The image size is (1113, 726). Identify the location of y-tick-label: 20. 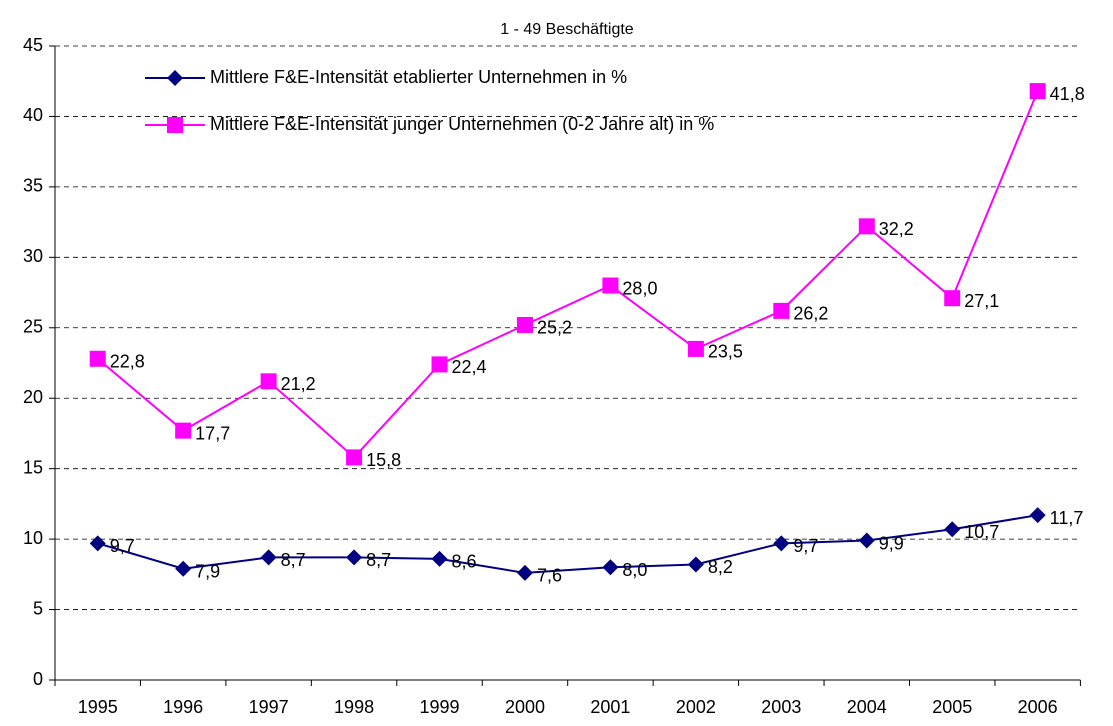
(33, 397).